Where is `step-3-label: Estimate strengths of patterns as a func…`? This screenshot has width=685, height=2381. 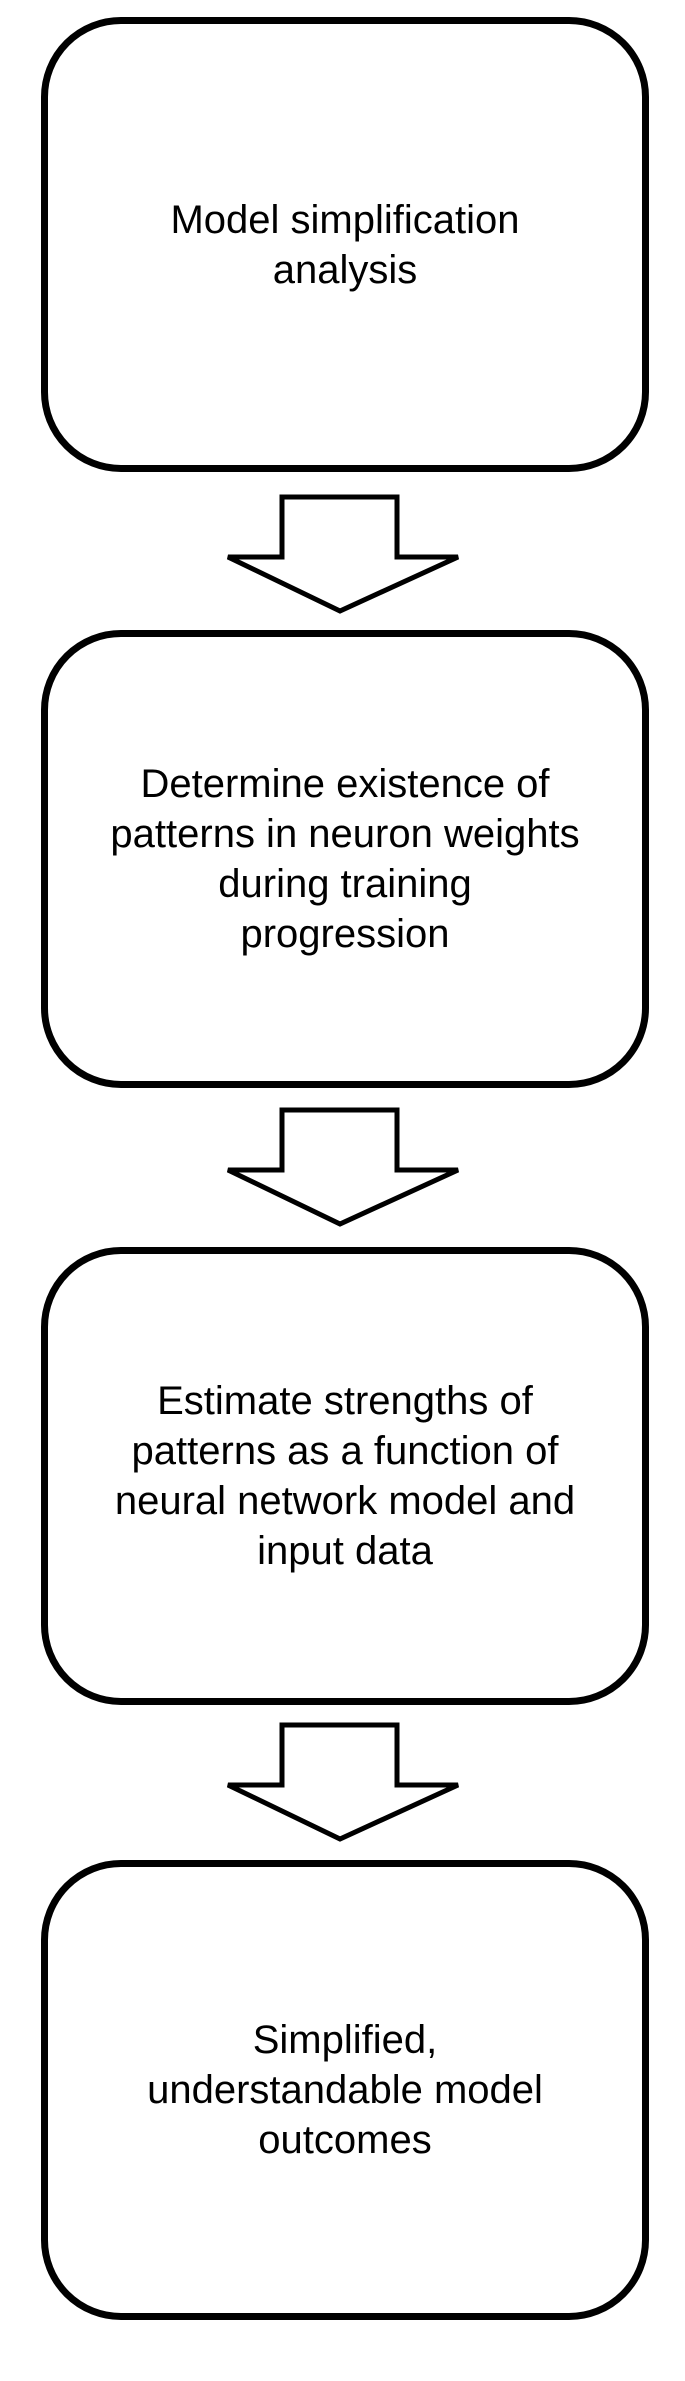
step-3-label: Estimate strengths of patterns as a func… is located at coordinates (345, 1476).